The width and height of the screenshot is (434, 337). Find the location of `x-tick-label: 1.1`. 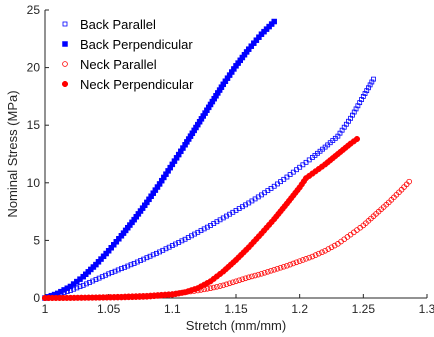

x-tick-label: 1.1 is located at coordinates (172, 309).